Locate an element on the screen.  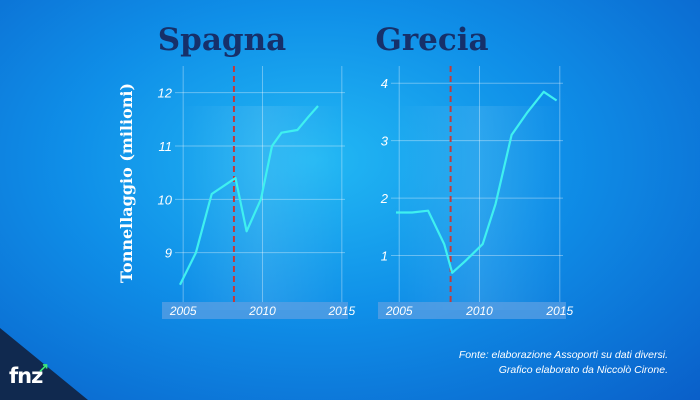
grecia-xtick-label: 2015 is located at coordinates (559, 311).